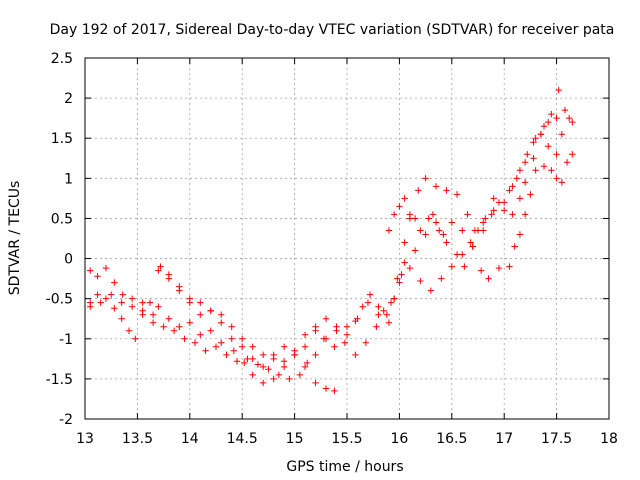 Image resolution: width=640 pixels, height=480 pixels. What do you see at coordinates (556, 439) in the screenshot?
I see `x-tick-label: 17.5` at bounding box center [556, 439].